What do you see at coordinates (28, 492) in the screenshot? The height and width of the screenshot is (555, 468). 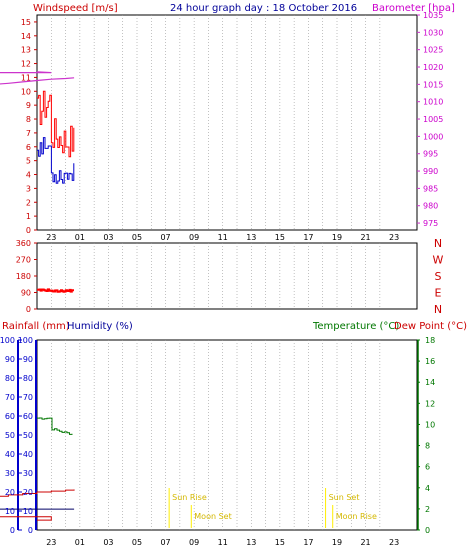 I see `humidity-tick-label: 20` at bounding box center [28, 492].